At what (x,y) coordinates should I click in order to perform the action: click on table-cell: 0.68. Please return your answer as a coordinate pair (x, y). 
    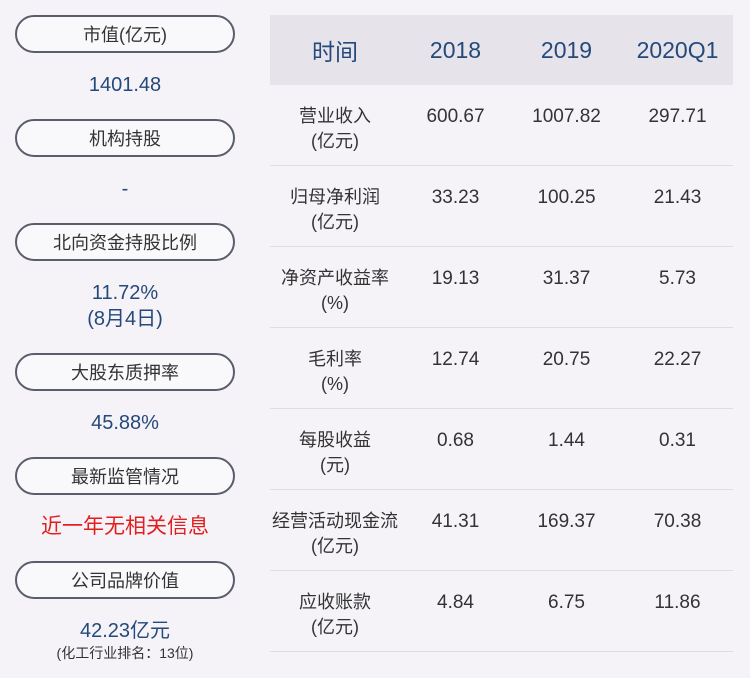
    Looking at the image, I should click on (455, 440).